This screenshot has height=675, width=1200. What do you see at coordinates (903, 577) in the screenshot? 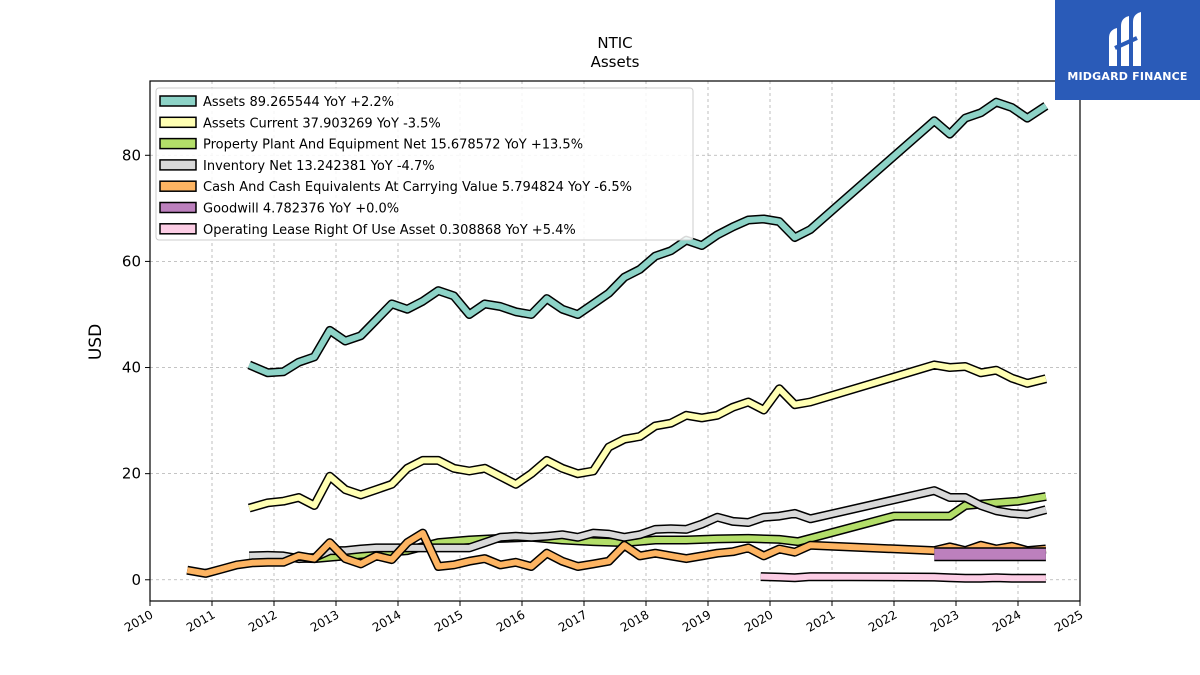
I see `series-line-operating-lease-right-of-use-asset` at bounding box center [903, 577].